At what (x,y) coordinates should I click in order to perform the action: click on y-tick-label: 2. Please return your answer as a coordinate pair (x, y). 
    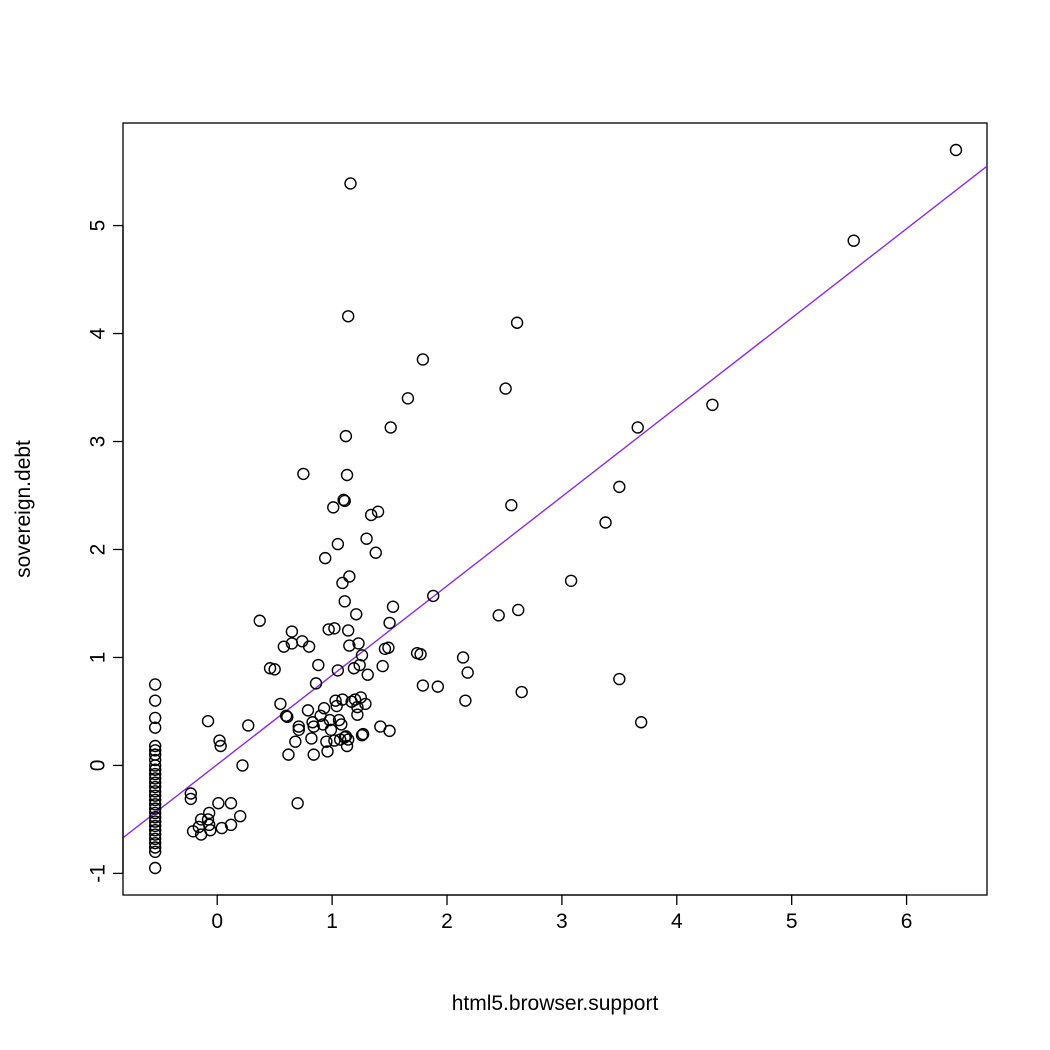
    Looking at the image, I should click on (98, 550).